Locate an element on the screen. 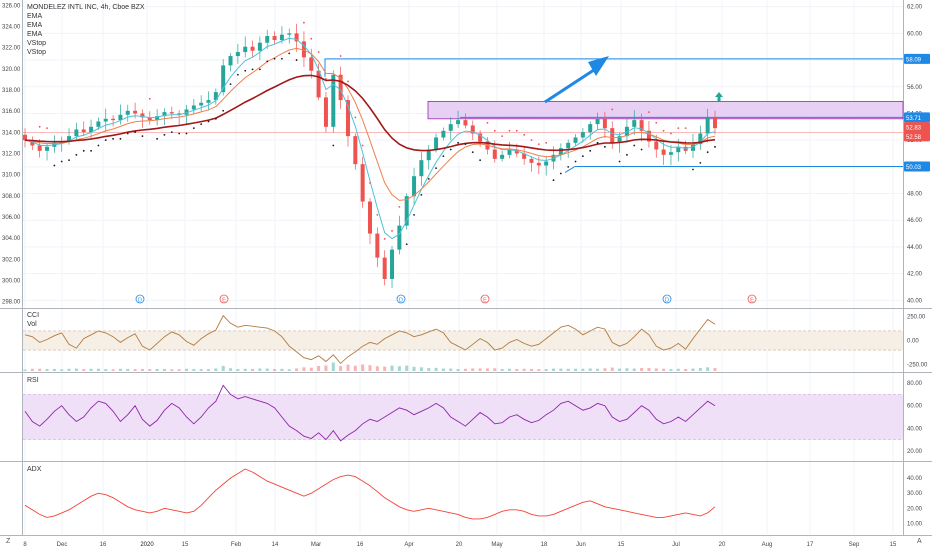 Image resolution: width=932 pixels, height=550 pixels. time-axis-tick: Jun is located at coordinates (581, 545).